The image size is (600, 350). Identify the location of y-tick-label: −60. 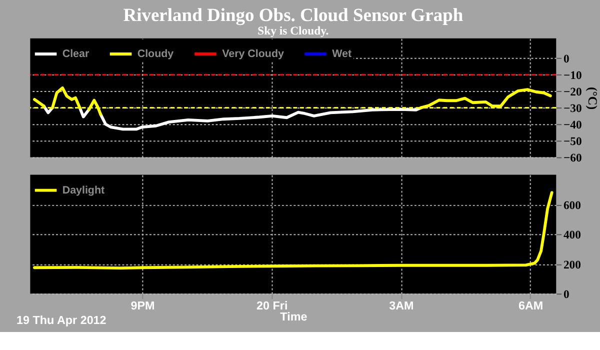
(572, 158).